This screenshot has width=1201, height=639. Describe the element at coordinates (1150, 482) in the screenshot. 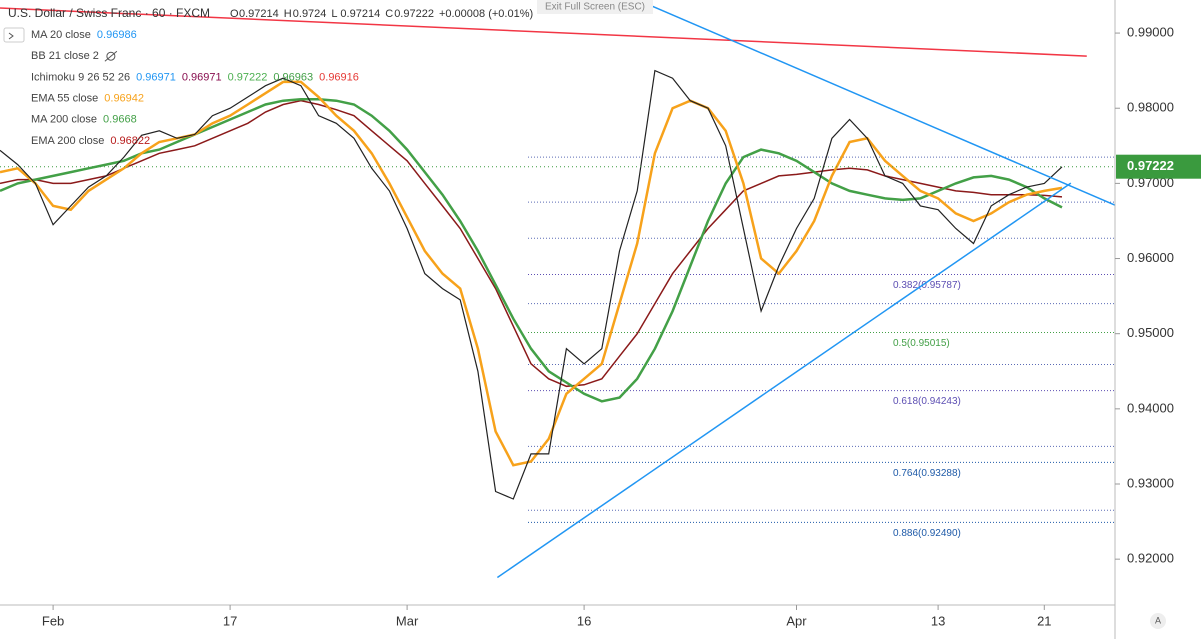

I see `y-tick-label: 0.93000` at that location.